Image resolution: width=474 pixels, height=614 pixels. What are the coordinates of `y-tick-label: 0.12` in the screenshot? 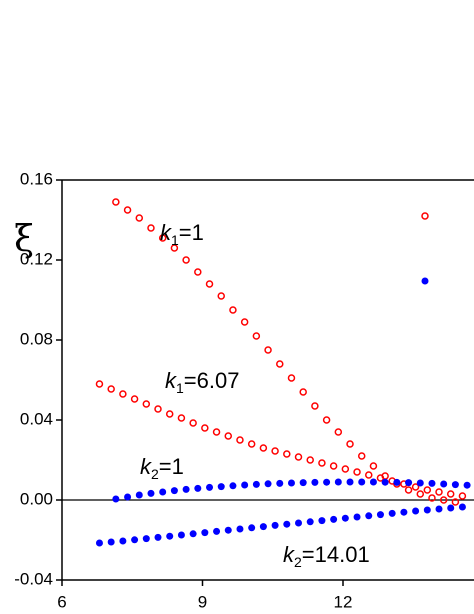 It's located at (36, 258).